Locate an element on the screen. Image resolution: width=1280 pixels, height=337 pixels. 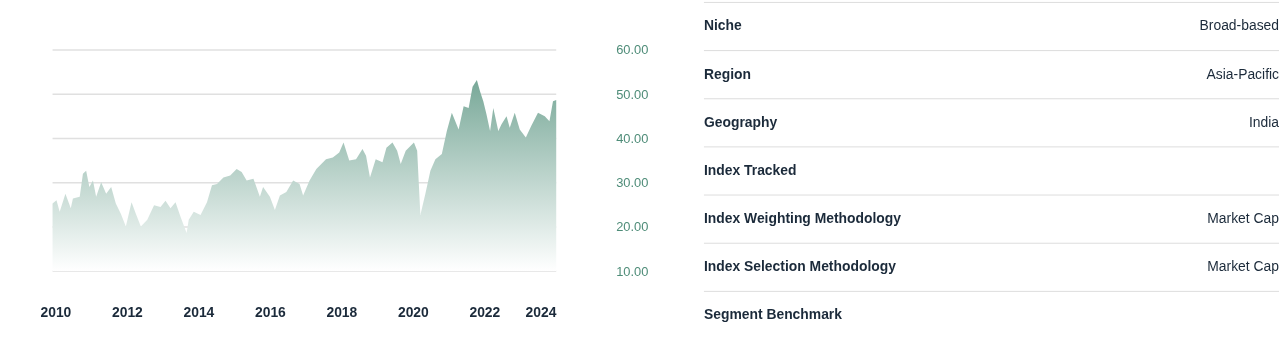
category-label: Niche is located at coordinates (723, 25).